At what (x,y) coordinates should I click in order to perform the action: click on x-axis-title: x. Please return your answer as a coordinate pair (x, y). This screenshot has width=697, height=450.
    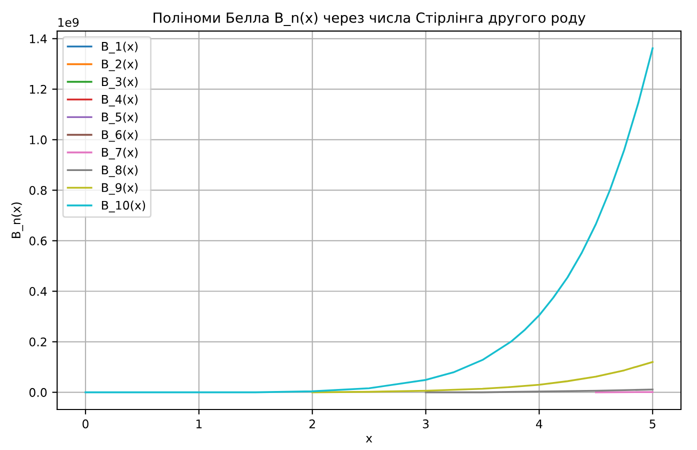
    Looking at the image, I should click on (369, 439).